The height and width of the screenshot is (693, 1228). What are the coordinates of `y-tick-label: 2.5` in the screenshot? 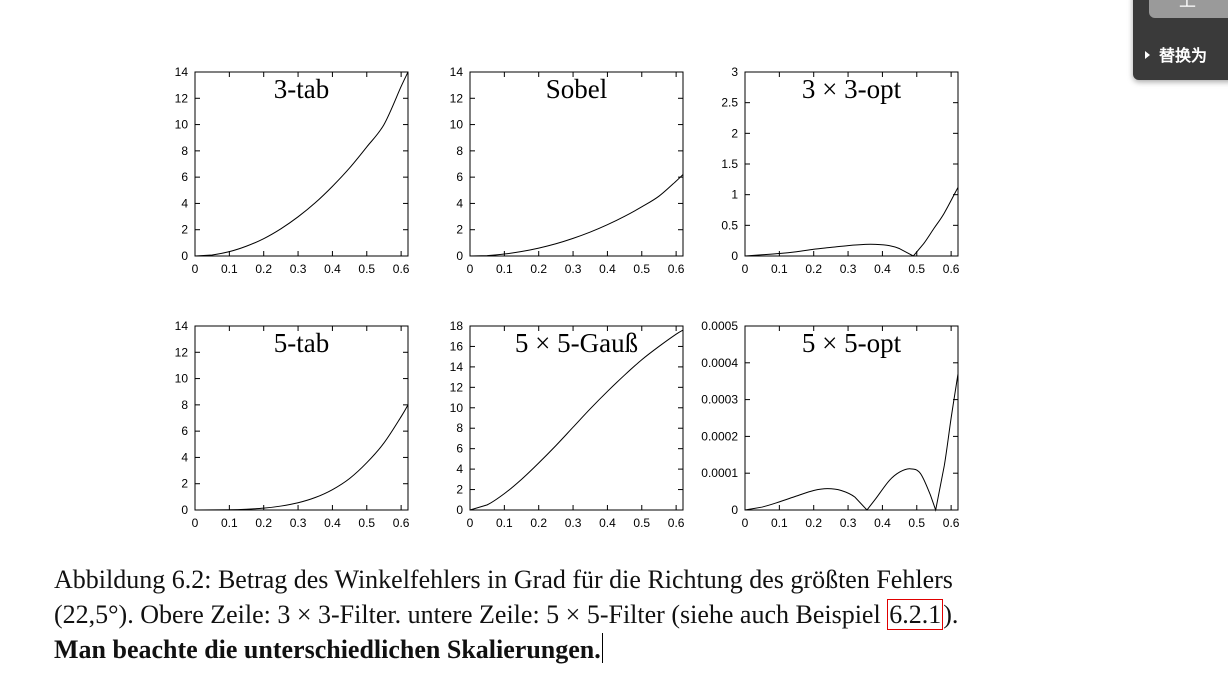 It's located at (729, 103).